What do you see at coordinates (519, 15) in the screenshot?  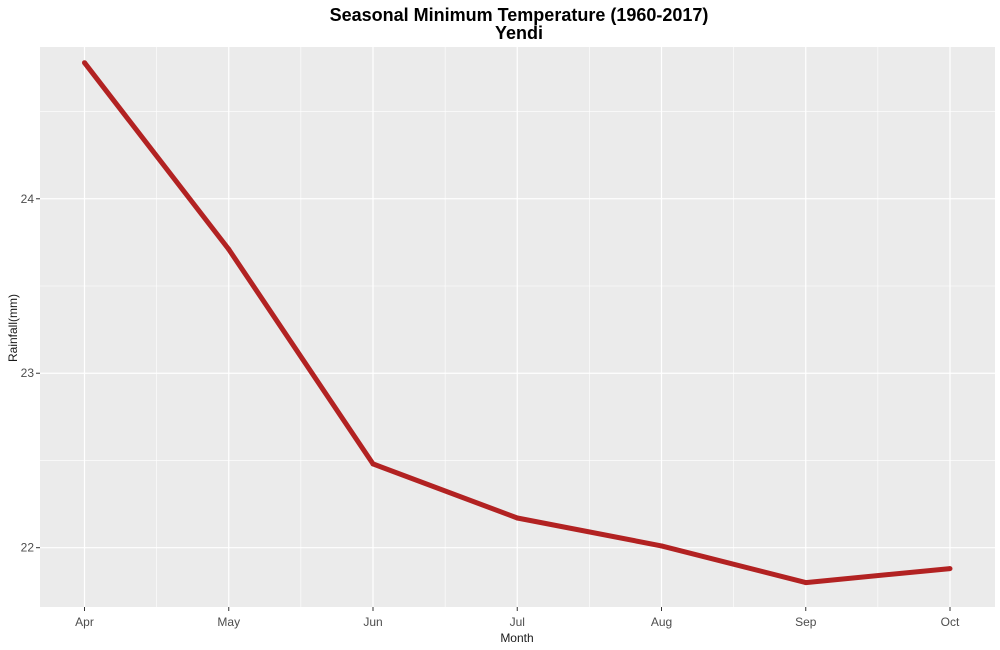 I see `chart-title: Seasonal Minimum Temperature (1960-2017)` at bounding box center [519, 15].